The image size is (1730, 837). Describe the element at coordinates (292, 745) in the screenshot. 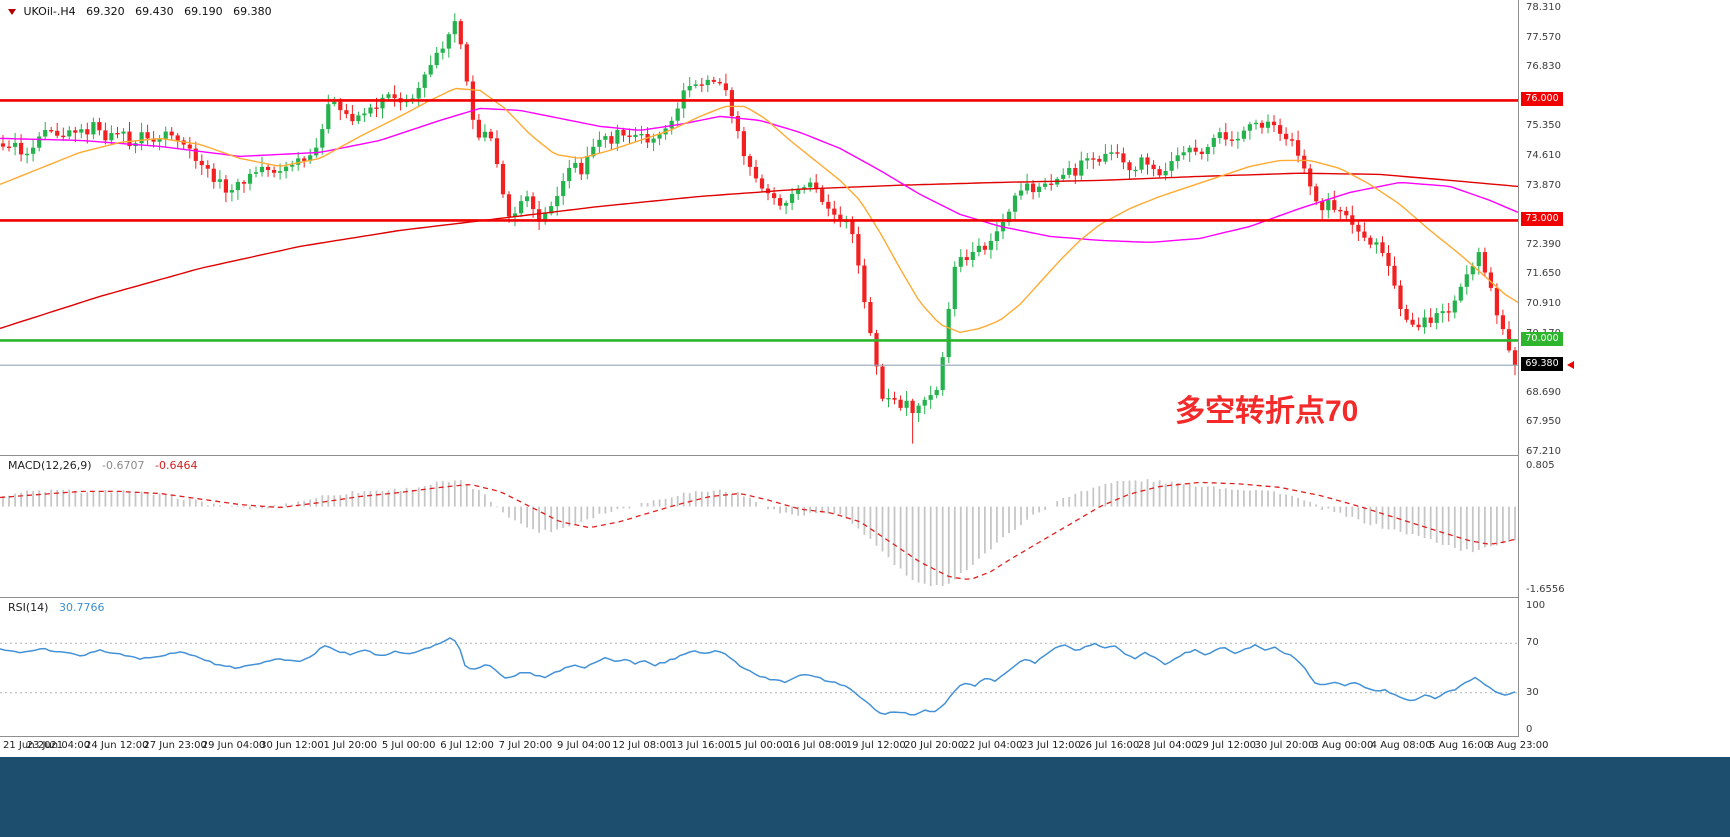

I see `time-axis-label: 30 Jun 12:00` at that location.